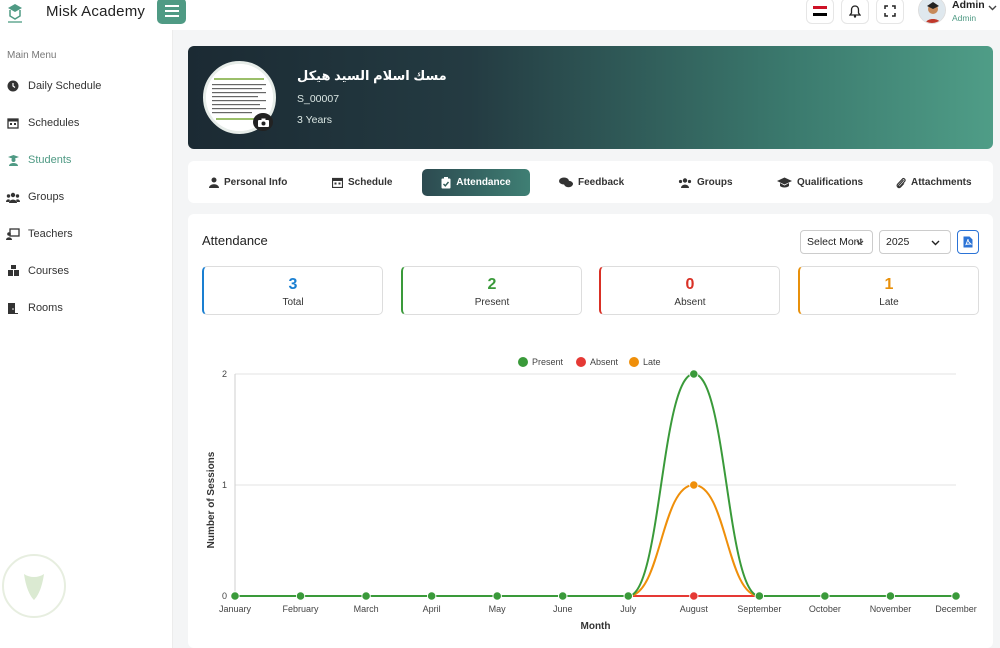  Describe the element at coordinates (37, 271) in the screenshot. I see `sidebar-item-courses: Courses` at that location.